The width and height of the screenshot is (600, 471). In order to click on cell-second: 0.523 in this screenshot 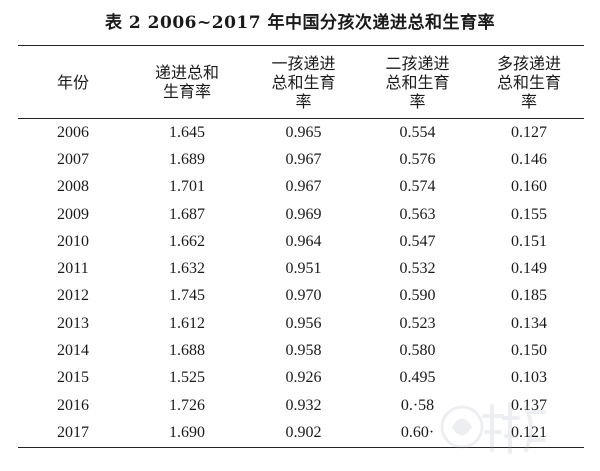, I will do `click(417, 323)`.